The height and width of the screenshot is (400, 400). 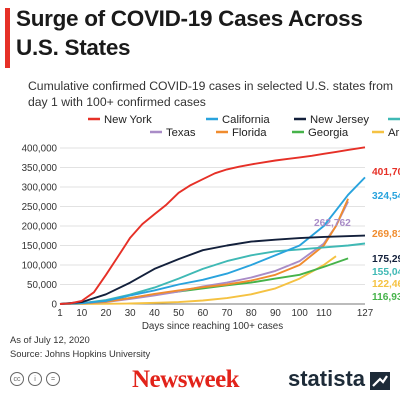 What do you see at coordinates (186, 379) in the screenshot?
I see `newsweek-logo: Newsweek` at bounding box center [186, 379].